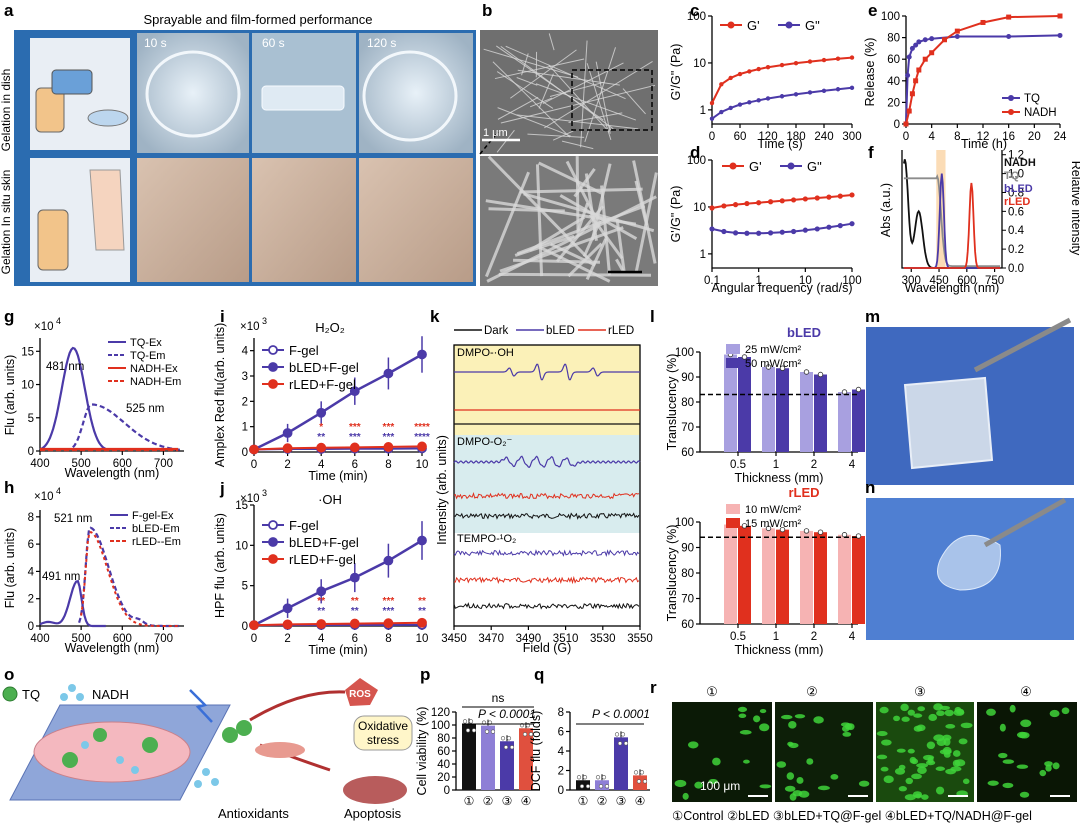 This screenshot has width=1080, height=824. Describe the element at coordinates (621, 714) in the screenshot. I see `q-pvalue: P < 0.0001` at that location.